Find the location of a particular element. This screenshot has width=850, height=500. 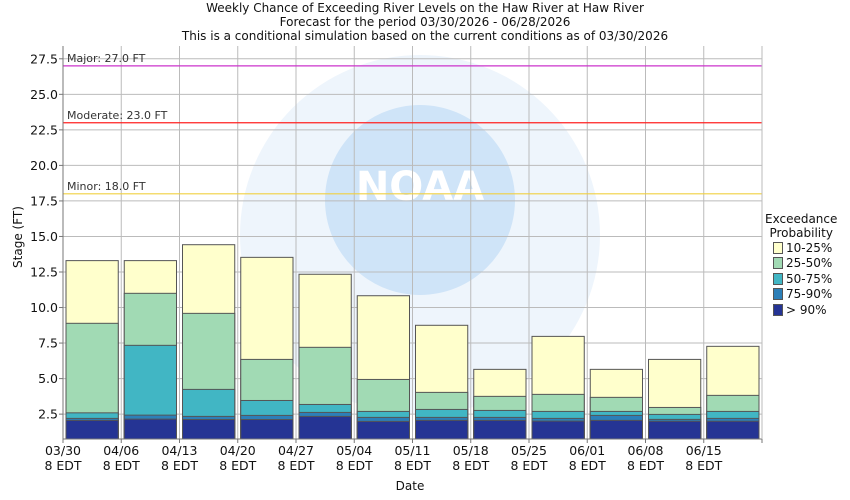

legend-label: 25-50% is located at coordinates (809, 263).